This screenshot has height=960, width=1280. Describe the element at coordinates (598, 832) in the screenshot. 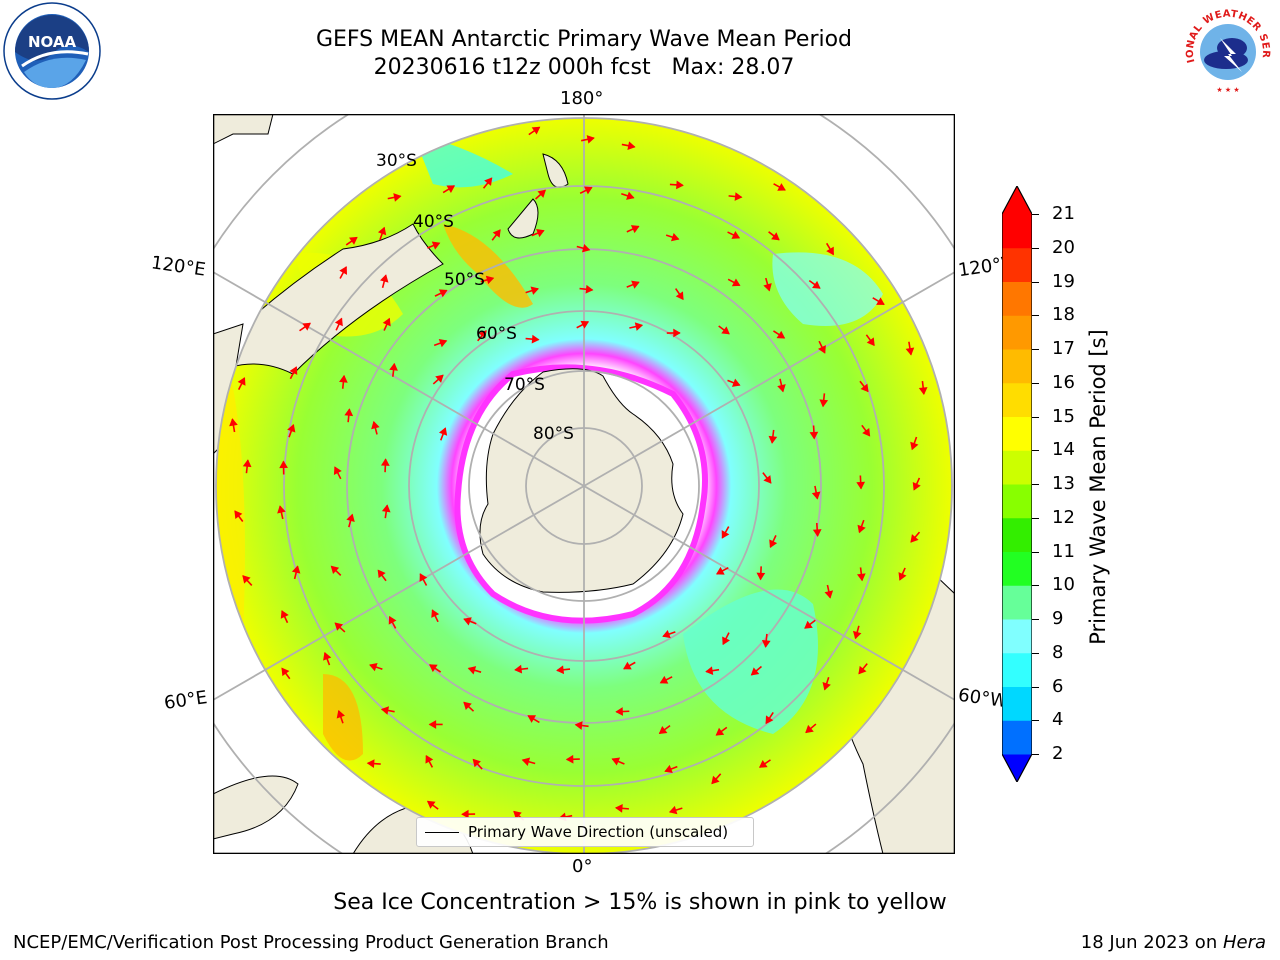

I see `legend-label: Primary Wave Direction (unscaled)` at that location.